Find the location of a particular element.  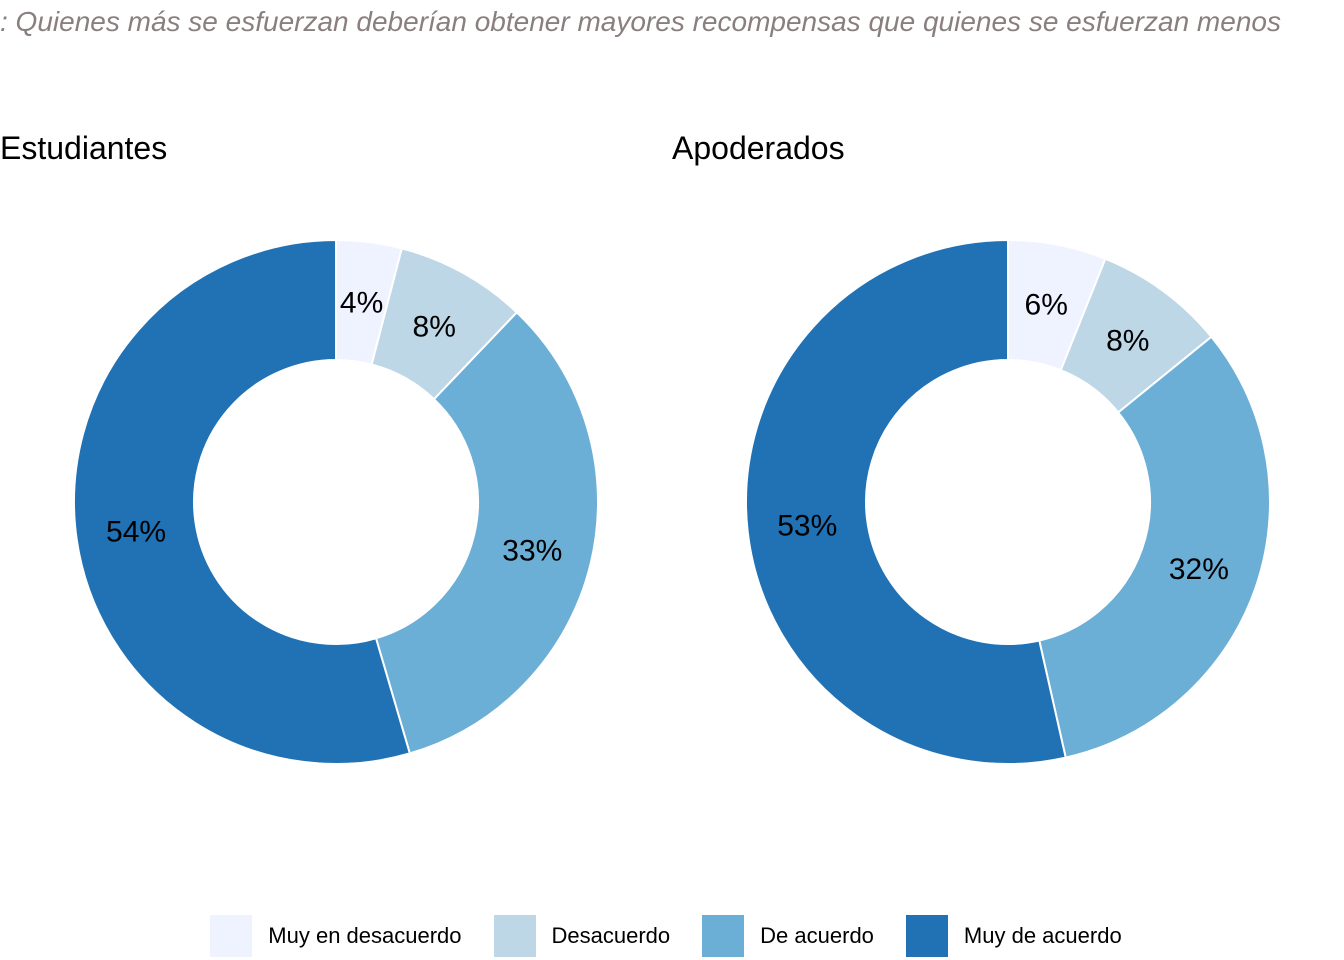

slice-label: 4% is located at coordinates (361, 303).